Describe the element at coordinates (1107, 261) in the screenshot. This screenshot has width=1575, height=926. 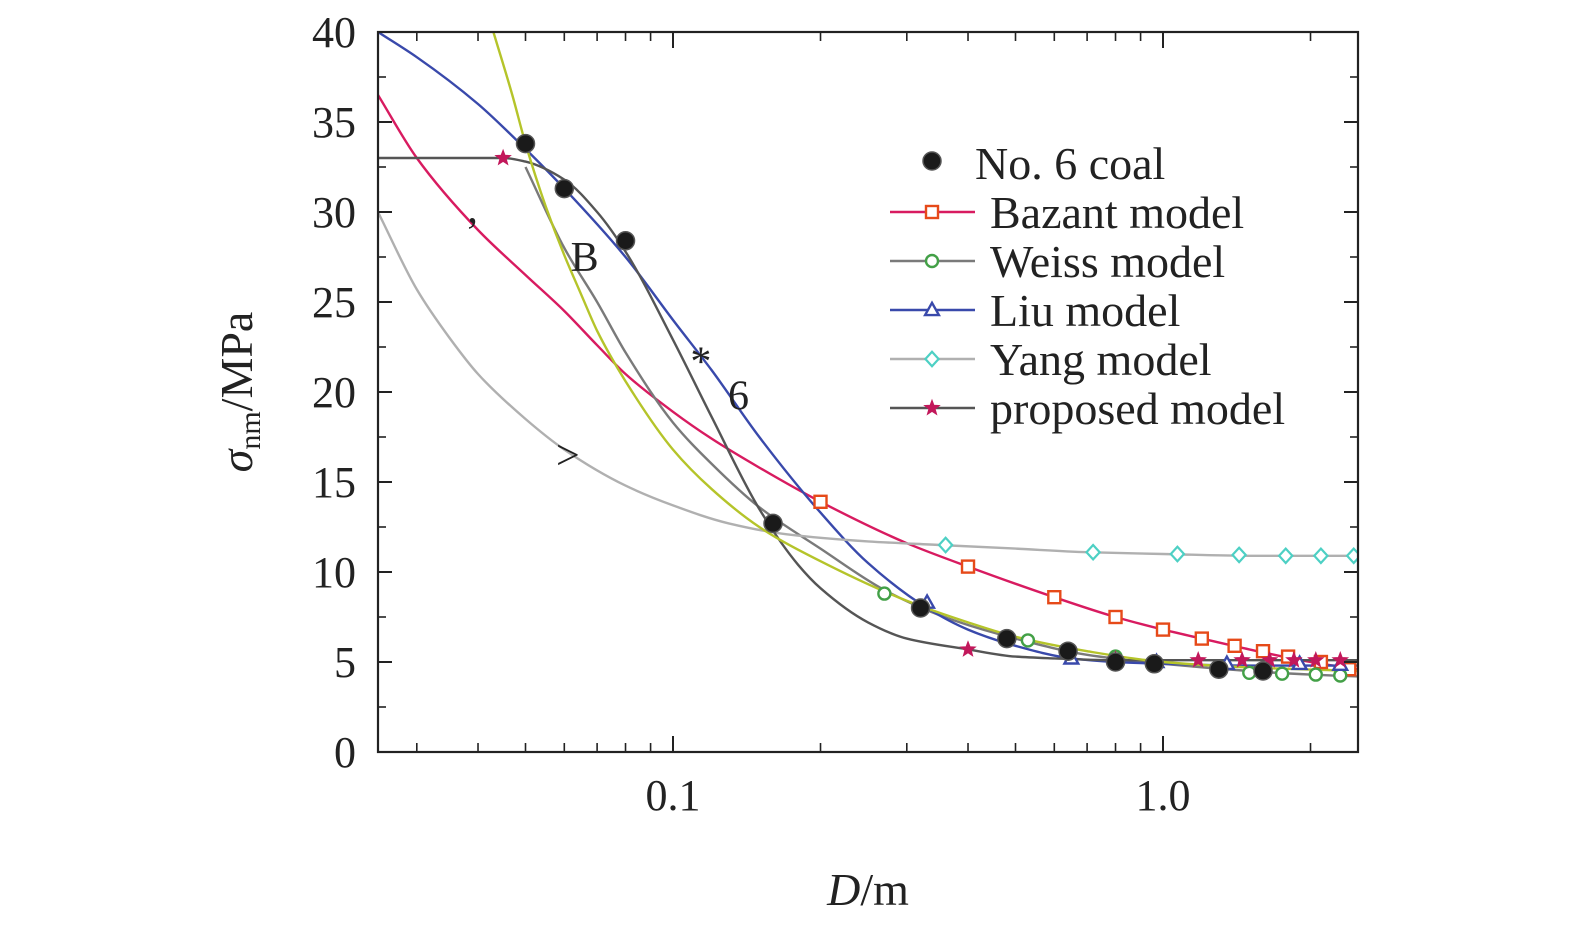
I see `legend-label: Weiss model` at that location.